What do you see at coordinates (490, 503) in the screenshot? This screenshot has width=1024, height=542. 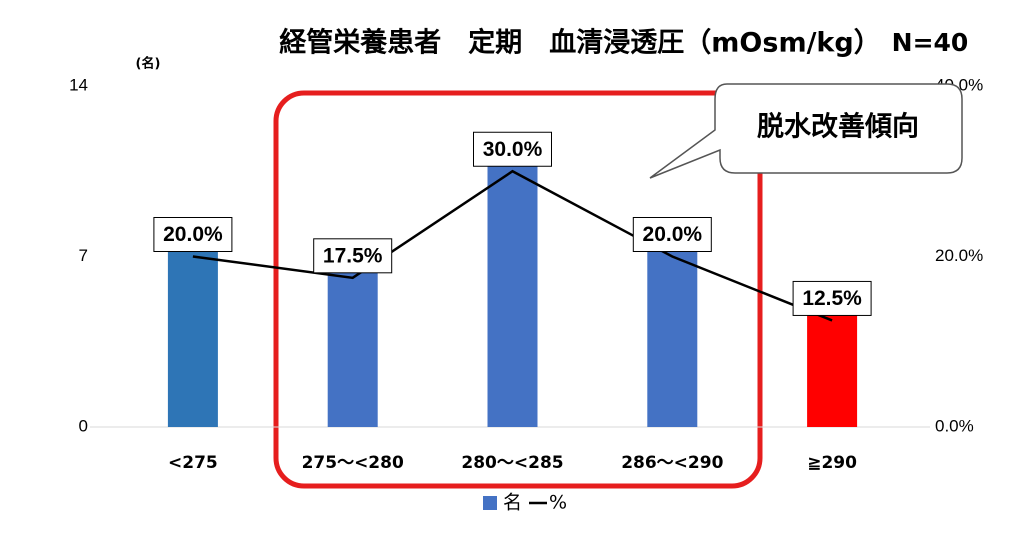 I see `legend-swatch` at bounding box center [490, 503].